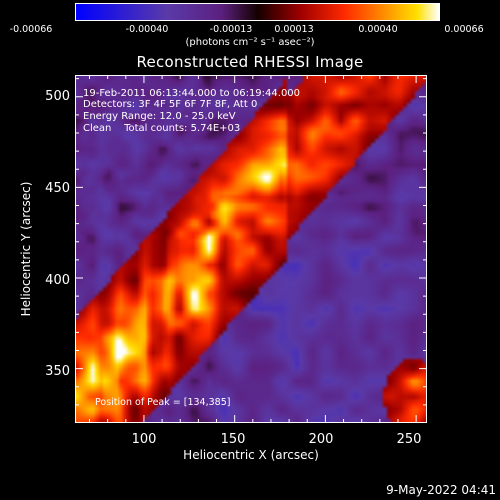 The image size is (500, 500). What do you see at coordinates (163, 402) in the screenshot?
I see `peak-position-label: Position of Peak = [134,385]` at bounding box center [163, 402].